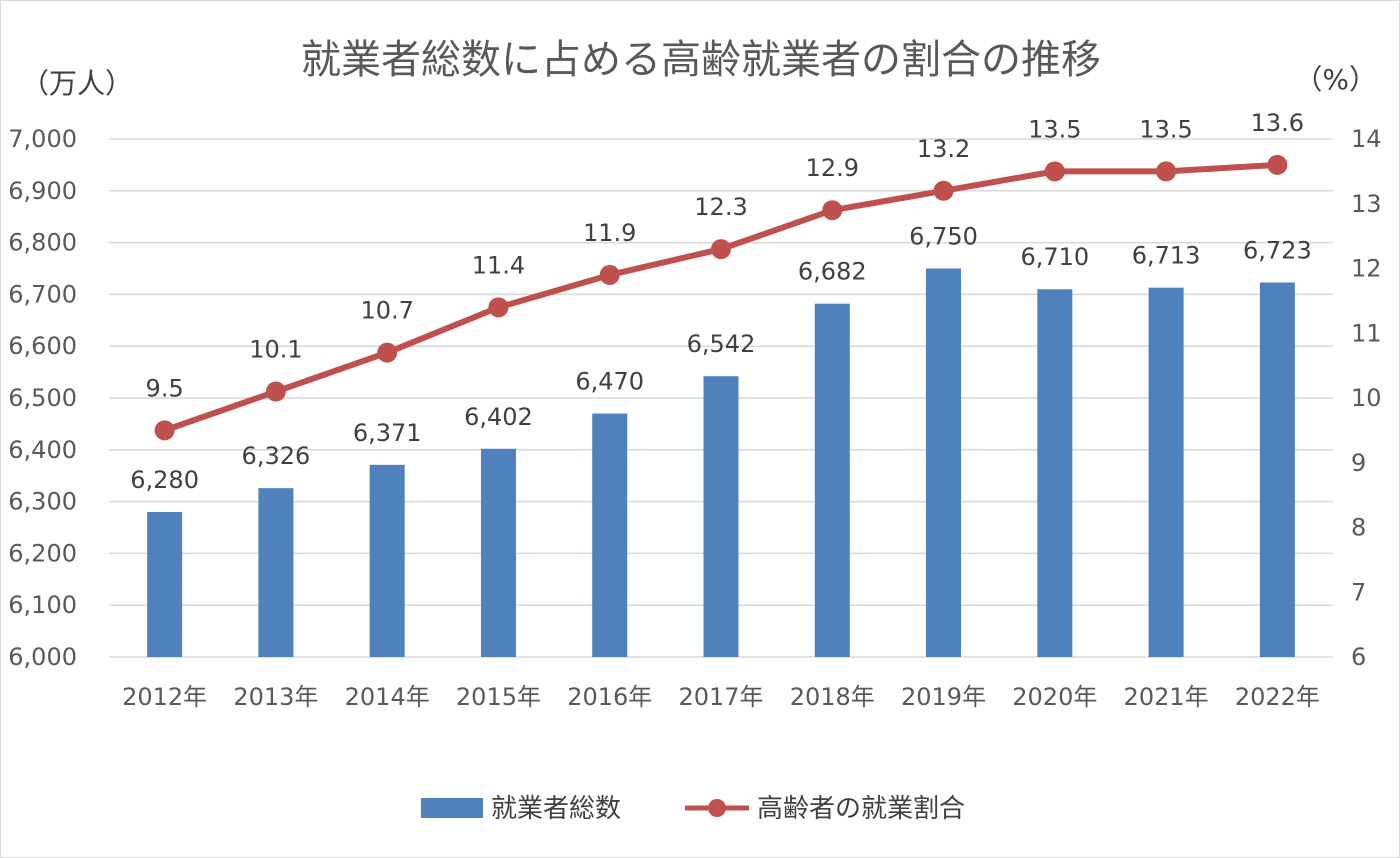 The width and height of the screenshot is (1400, 858). What do you see at coordinates (276, 456) in the screenshot?
I see `bar-data-label: 6,326` at bounding box center [276, 456].